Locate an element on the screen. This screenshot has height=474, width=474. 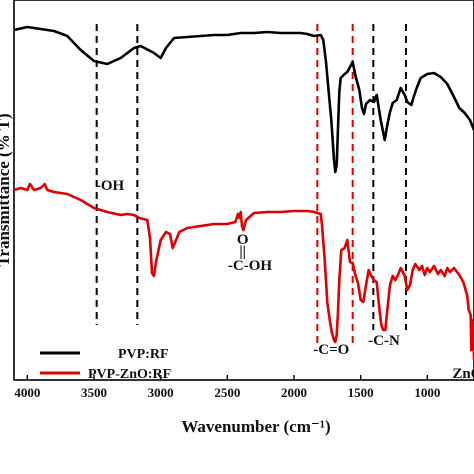
x-axis-title: Wavenumber (cm⁻¹) is located at coordinates (255, 426).